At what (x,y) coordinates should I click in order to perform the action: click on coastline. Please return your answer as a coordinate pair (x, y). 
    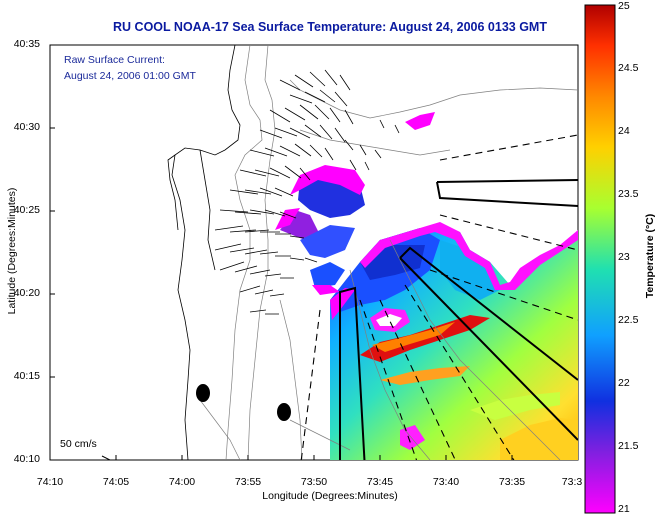
    Looking at the image, I should click on (204, 252).